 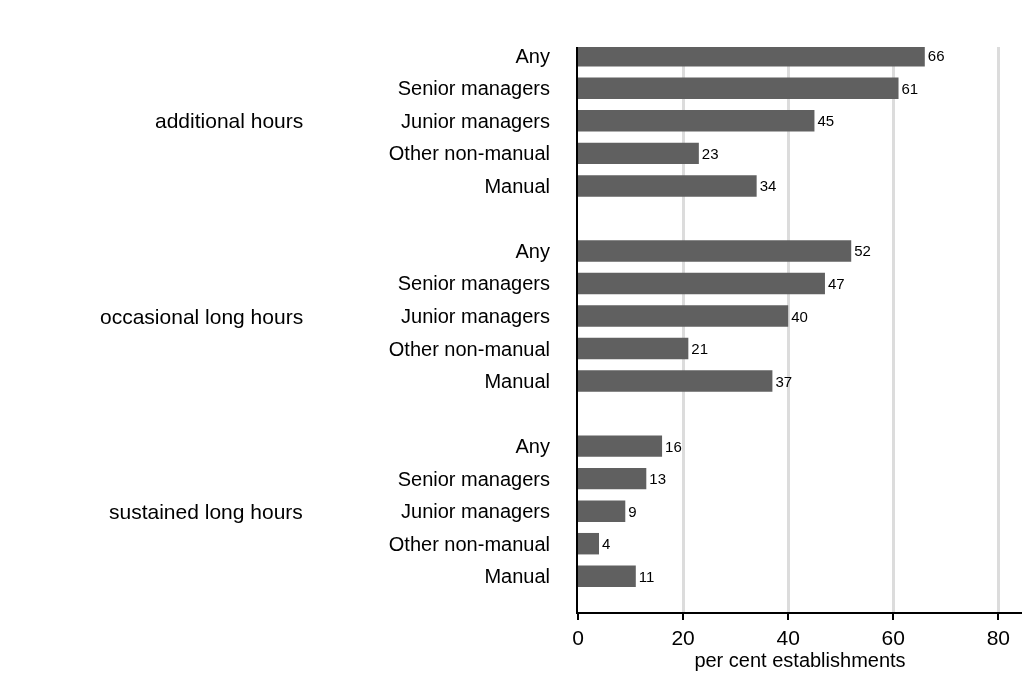 What do you see at coordinates (578, 638) in the screenshot?
I see `x-tick-label: 0` at bounding box center [578, 638].